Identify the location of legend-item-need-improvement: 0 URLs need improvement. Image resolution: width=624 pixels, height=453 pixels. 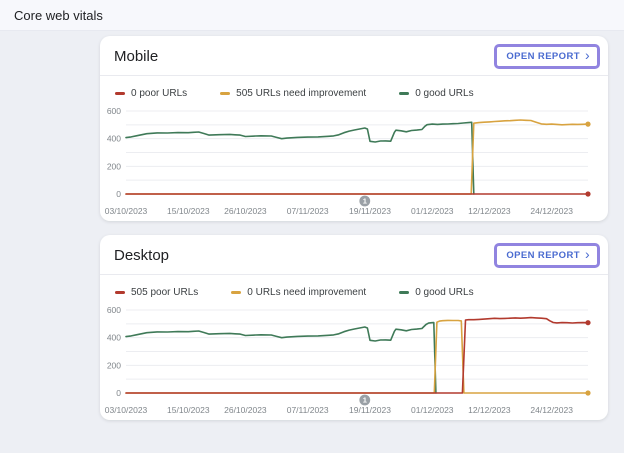
(298, 292).